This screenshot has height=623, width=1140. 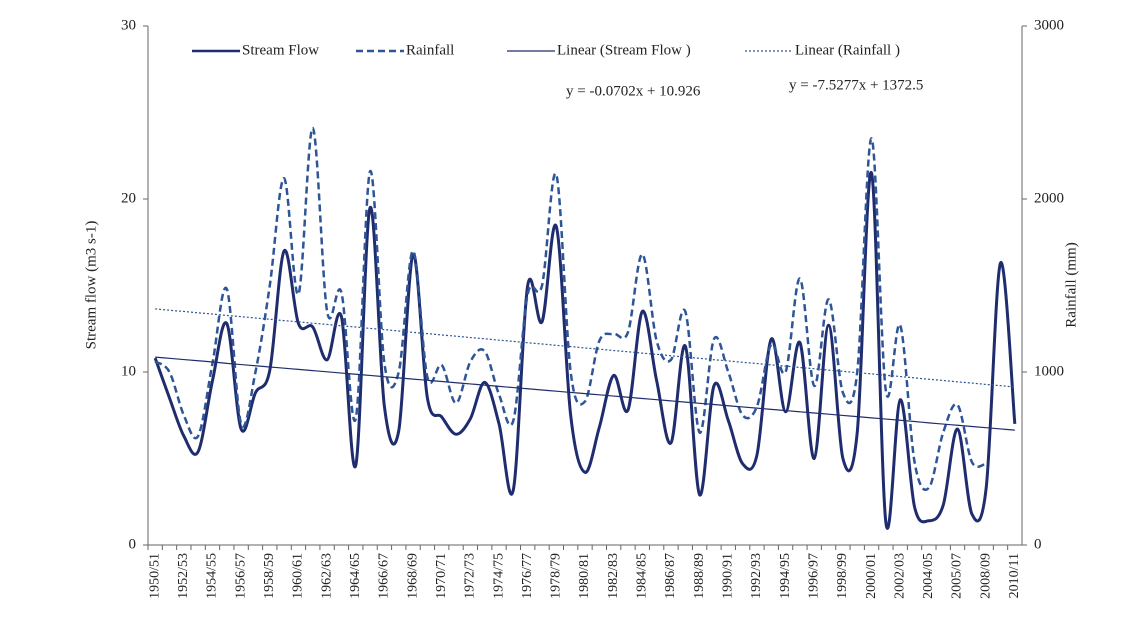 What do you see at coordinates (727, 576) in the screenshot?
I see `x-tick-label: 1990/91` at bounding box center [727, 576].